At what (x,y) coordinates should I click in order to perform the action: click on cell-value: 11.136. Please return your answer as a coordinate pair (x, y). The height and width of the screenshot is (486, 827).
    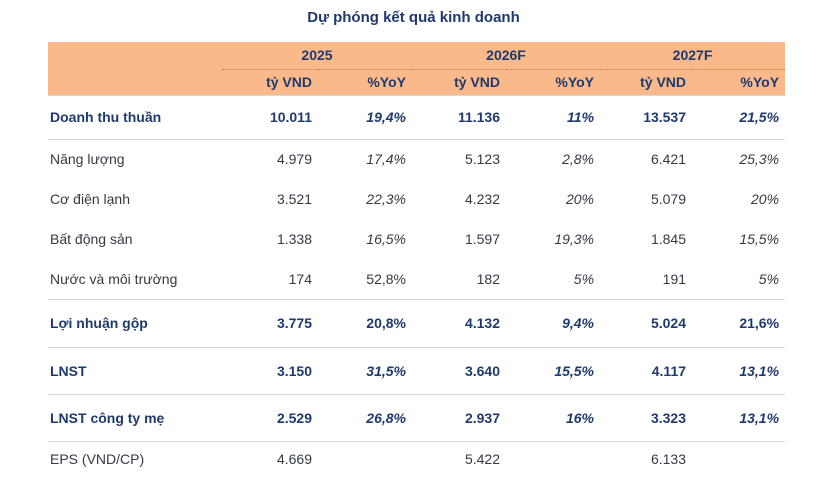
    Looking at the image, I should click on (459, 117).